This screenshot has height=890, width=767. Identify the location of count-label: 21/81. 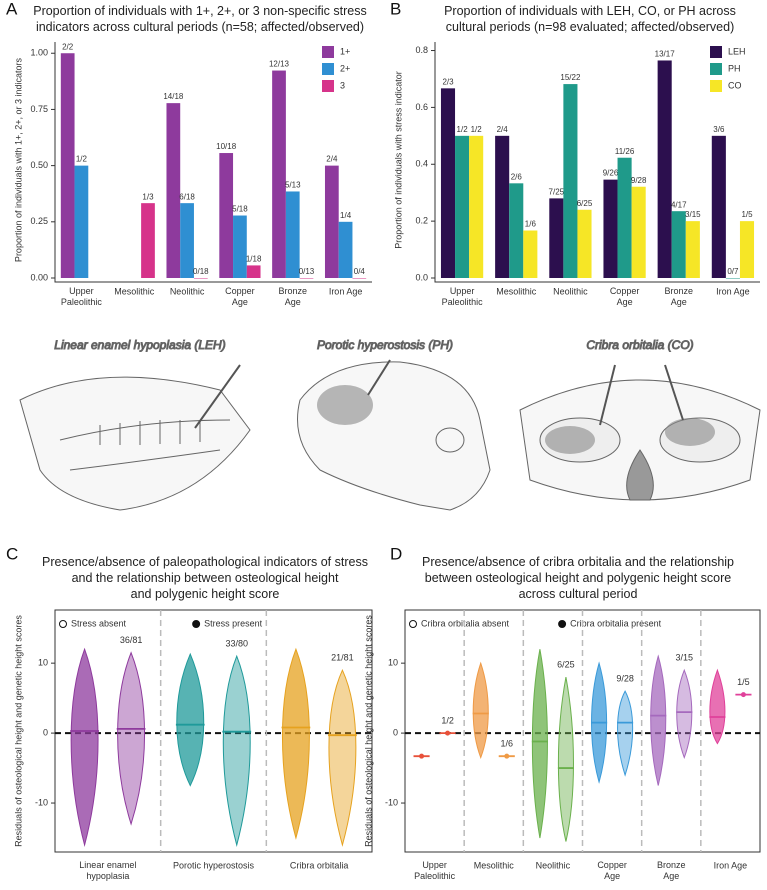
(342, 658).